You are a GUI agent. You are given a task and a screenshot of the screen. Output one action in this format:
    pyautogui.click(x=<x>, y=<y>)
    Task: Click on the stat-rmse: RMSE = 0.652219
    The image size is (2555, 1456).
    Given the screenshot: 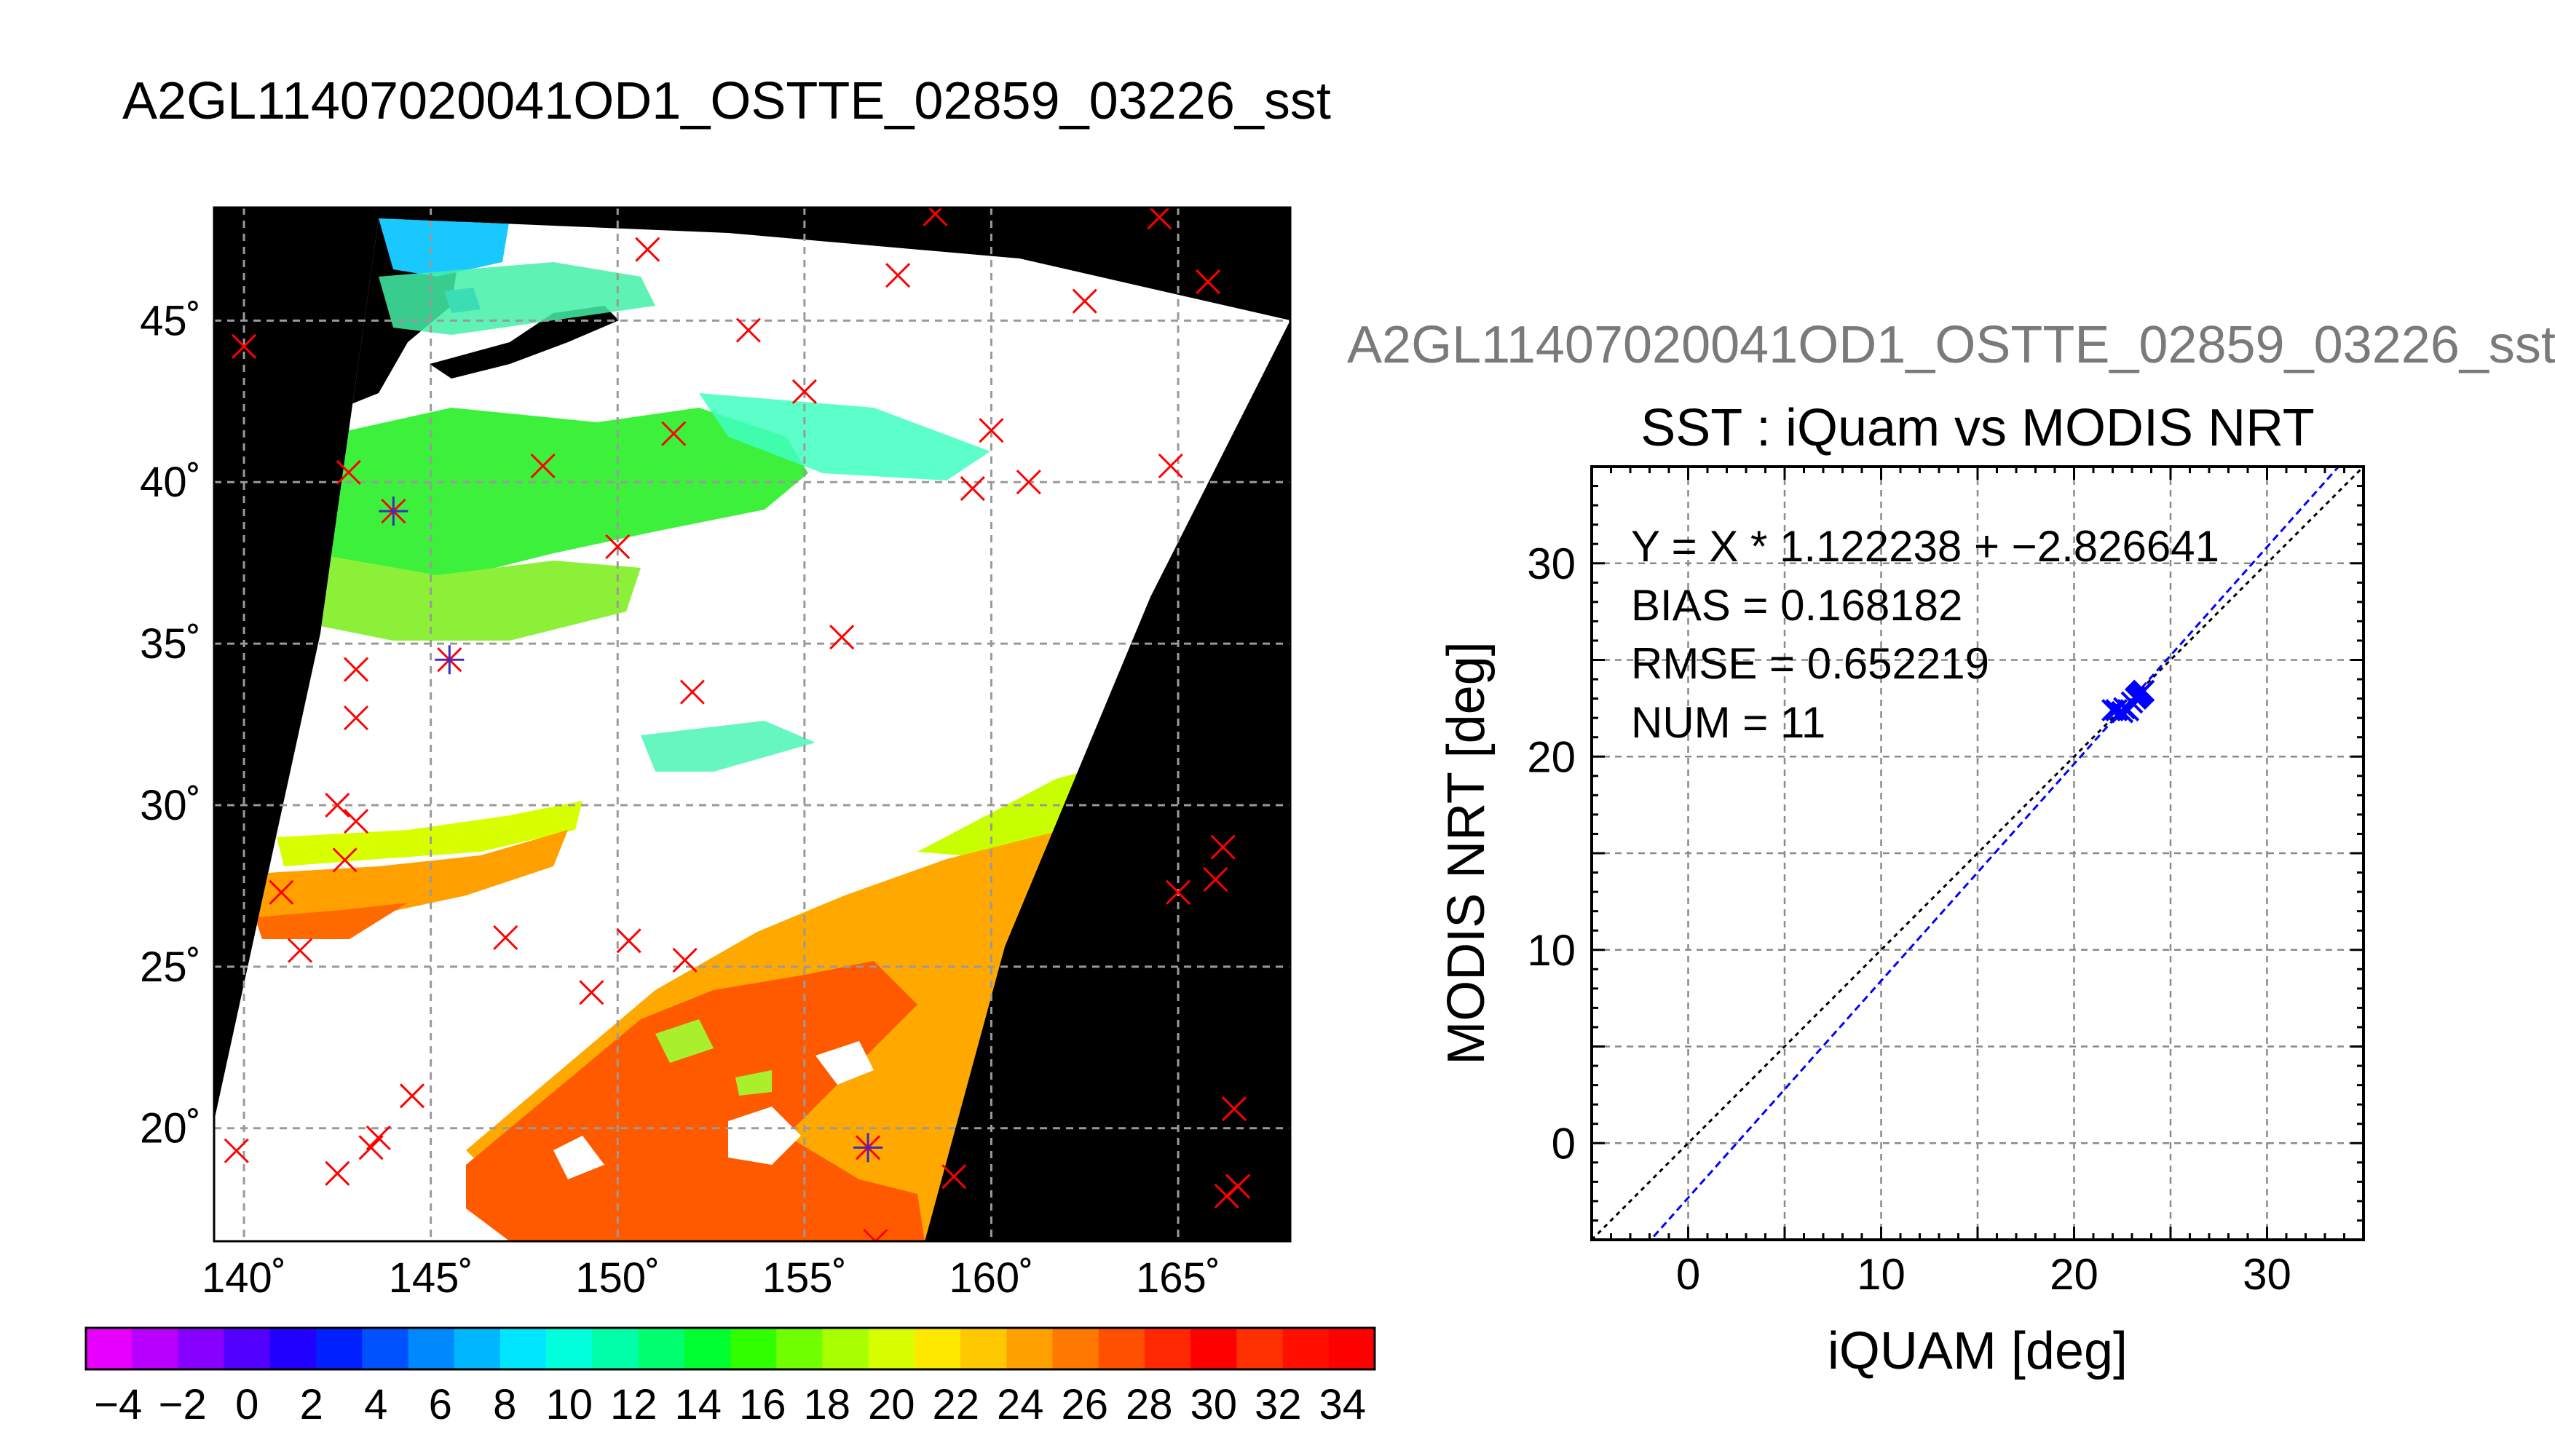 What is the action you would take?
    pyautogui.click(x=1810, y=663)
    